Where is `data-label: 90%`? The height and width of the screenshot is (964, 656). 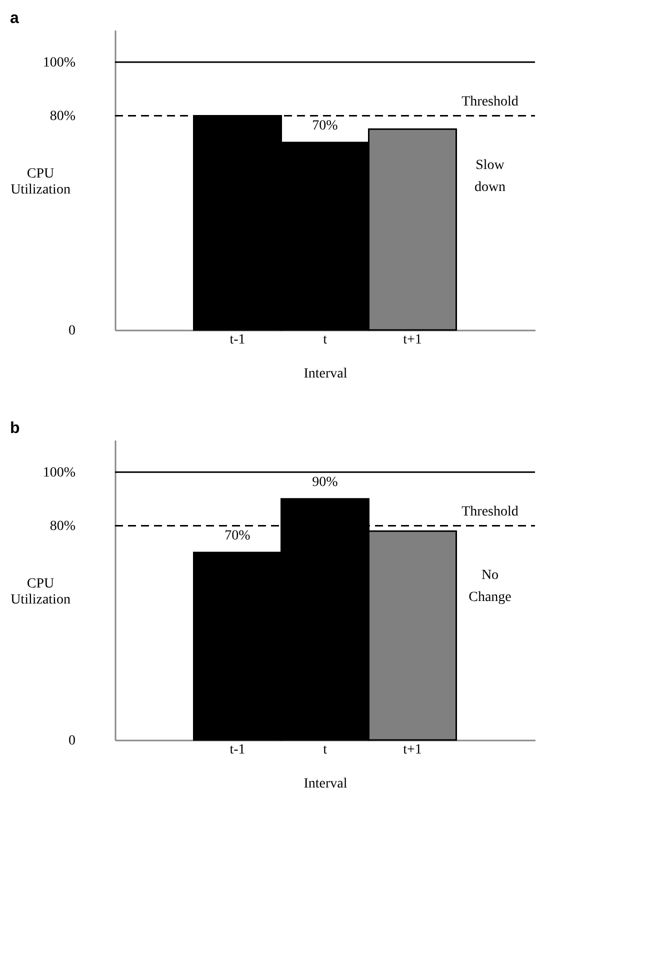 data-label: 90% is located at coordinates (325, 482).